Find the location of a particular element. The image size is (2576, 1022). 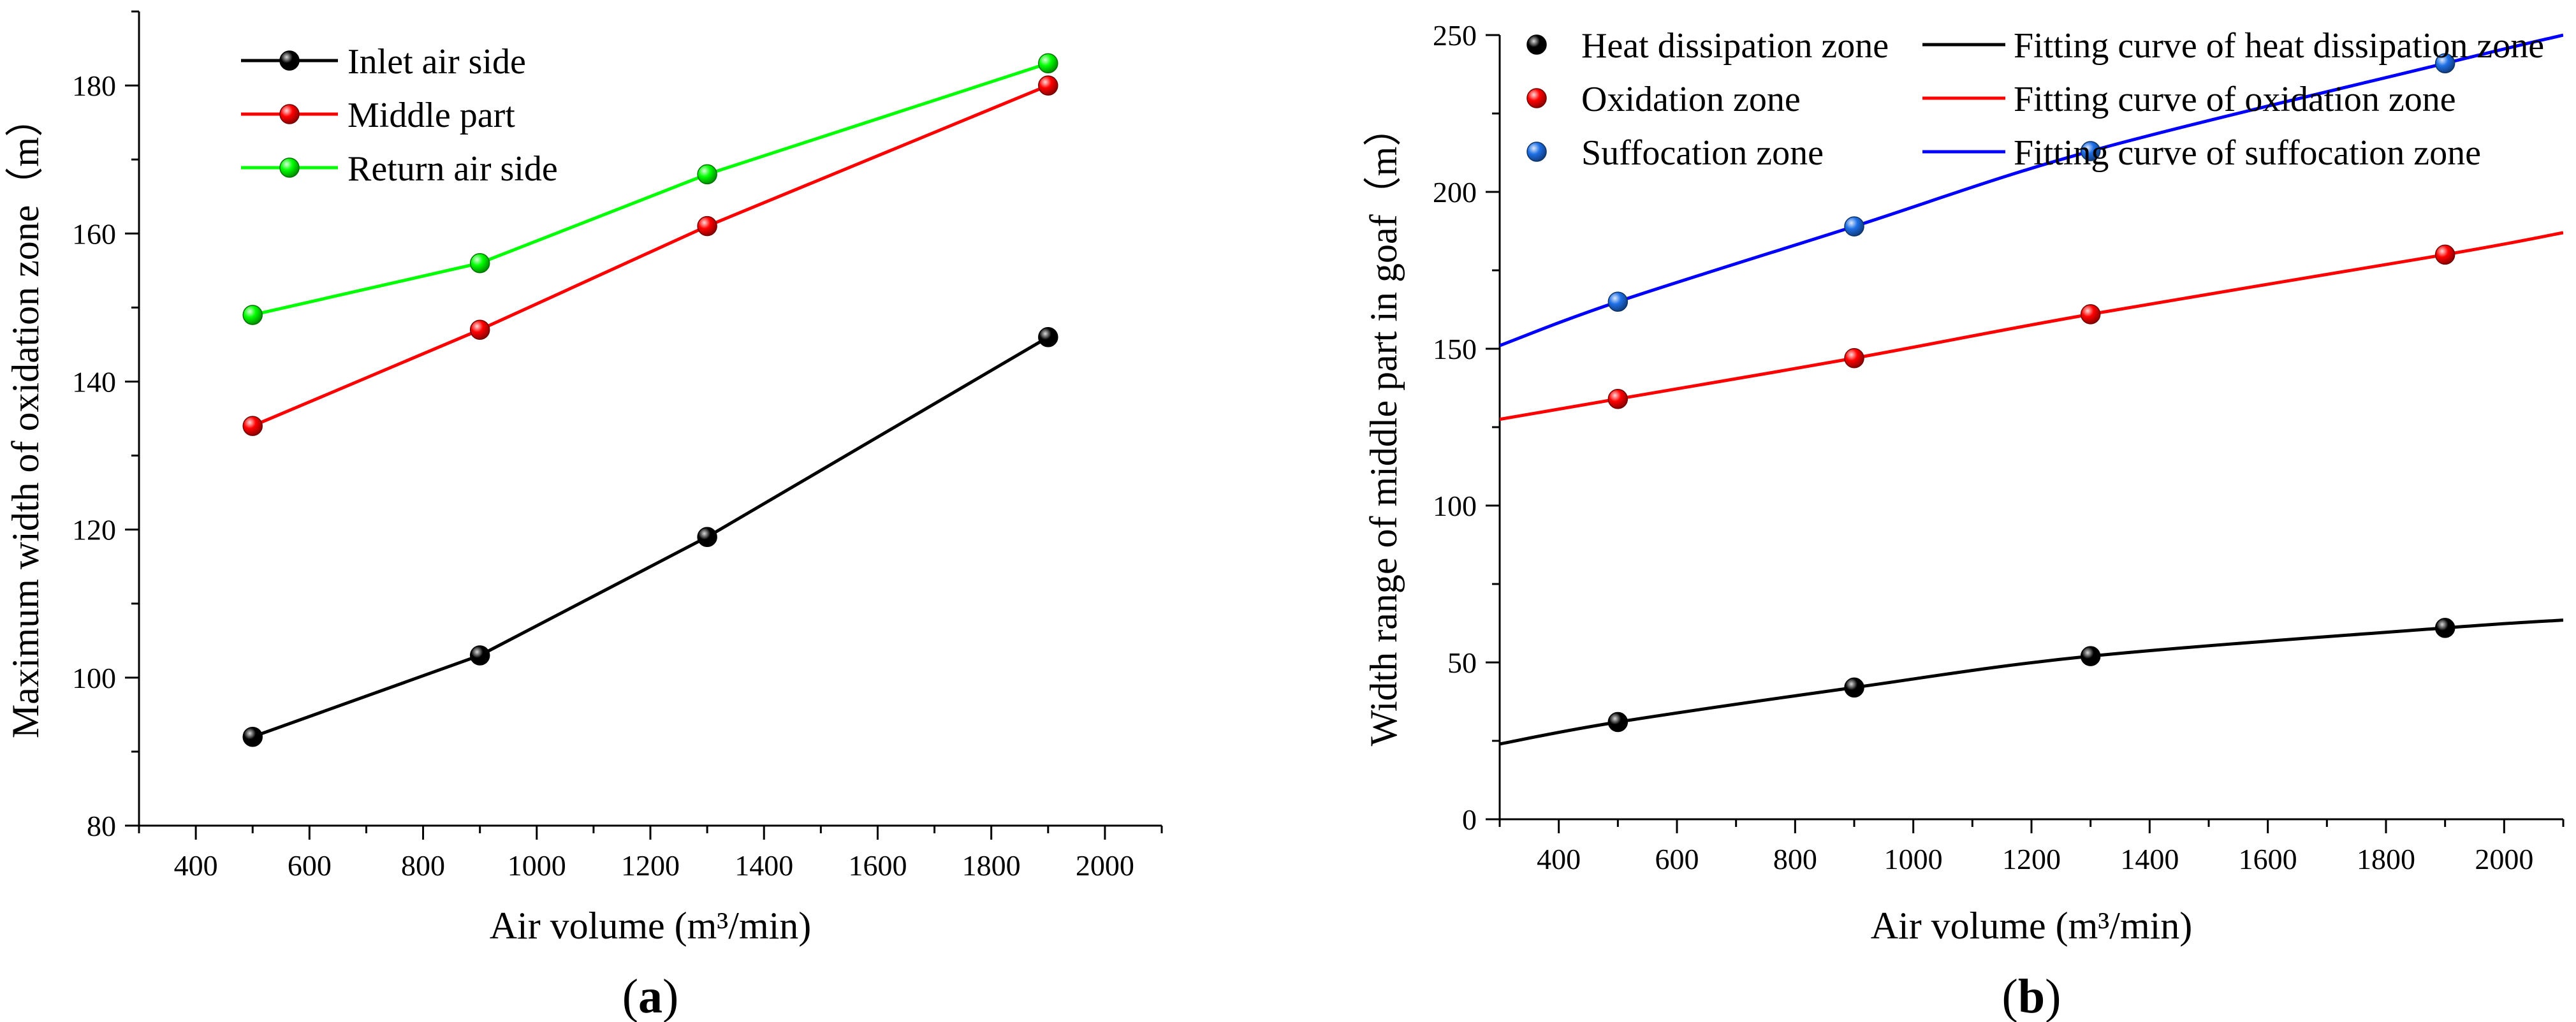

chart-a-y-tick-label: 100 is located at coordinates (94, 678).